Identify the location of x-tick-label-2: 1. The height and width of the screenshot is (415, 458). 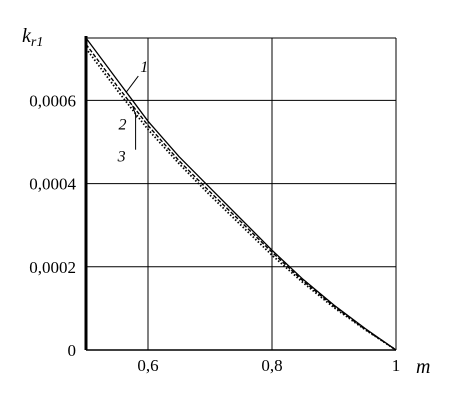
(396, 365).